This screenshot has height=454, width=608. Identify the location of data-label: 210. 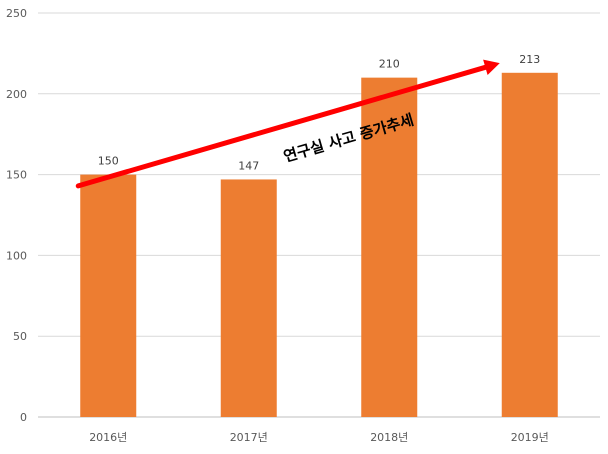
(389, 64).